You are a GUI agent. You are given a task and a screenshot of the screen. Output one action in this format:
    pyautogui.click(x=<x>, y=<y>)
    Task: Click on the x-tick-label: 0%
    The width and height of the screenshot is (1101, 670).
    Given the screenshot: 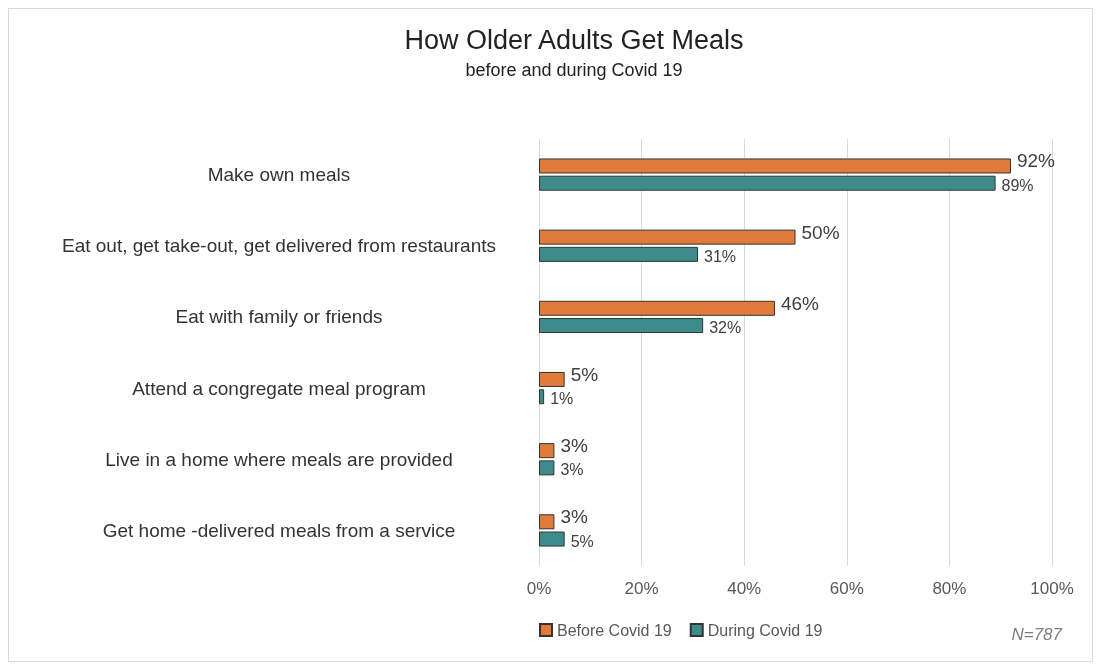 What is the action you would take?
    pyautogui.click(x=539, y=588)
    